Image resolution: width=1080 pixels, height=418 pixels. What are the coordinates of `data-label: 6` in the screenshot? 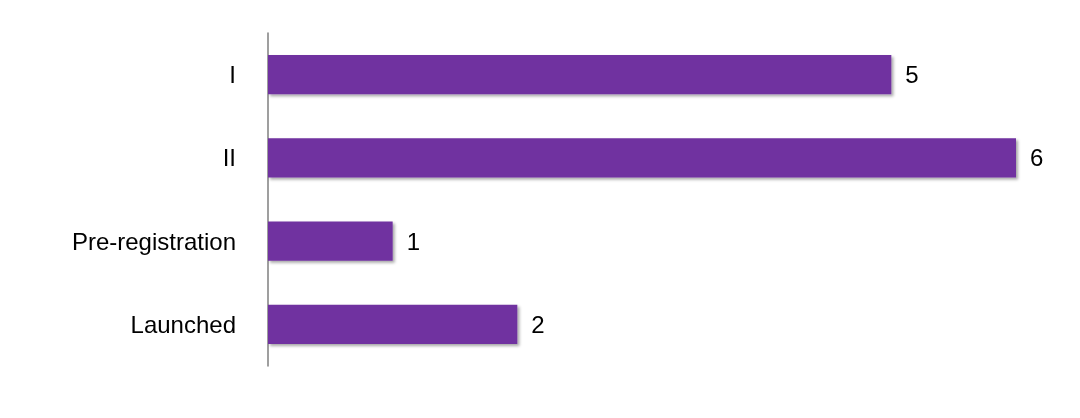 It's located at (1037, 158).